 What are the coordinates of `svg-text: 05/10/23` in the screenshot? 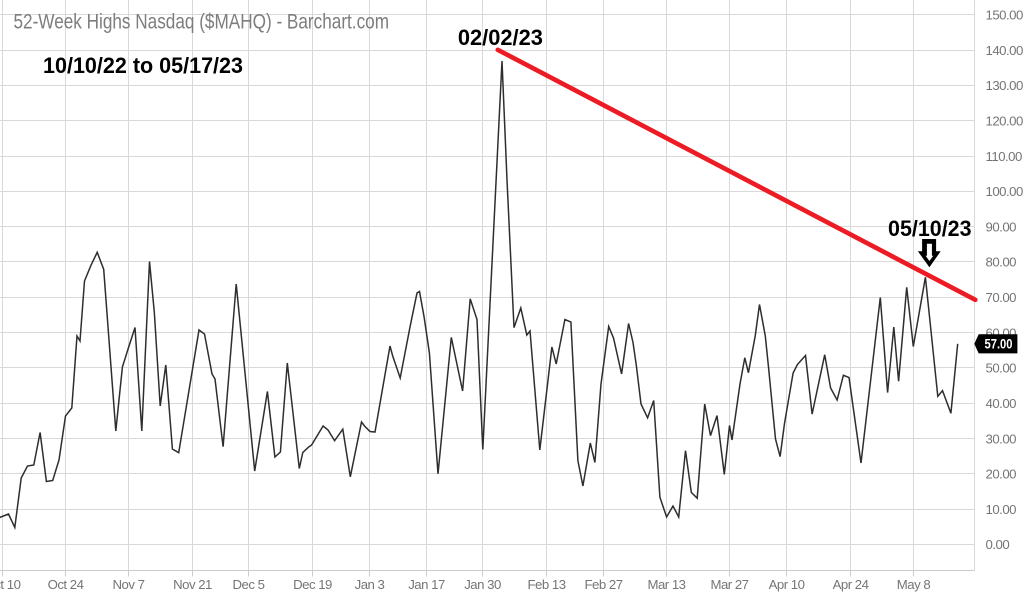 It's located at (930, 228).